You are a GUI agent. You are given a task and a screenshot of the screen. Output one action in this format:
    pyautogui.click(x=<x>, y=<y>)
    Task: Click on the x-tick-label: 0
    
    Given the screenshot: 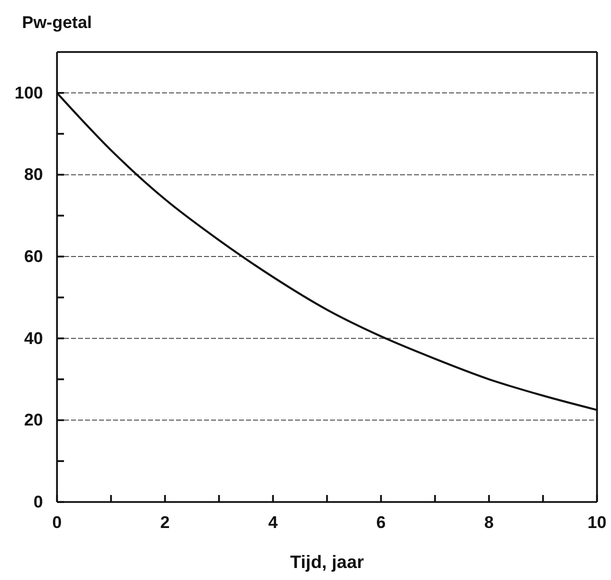 What is the action you would take?
    pyautogui.click(x=57, y=522)
    